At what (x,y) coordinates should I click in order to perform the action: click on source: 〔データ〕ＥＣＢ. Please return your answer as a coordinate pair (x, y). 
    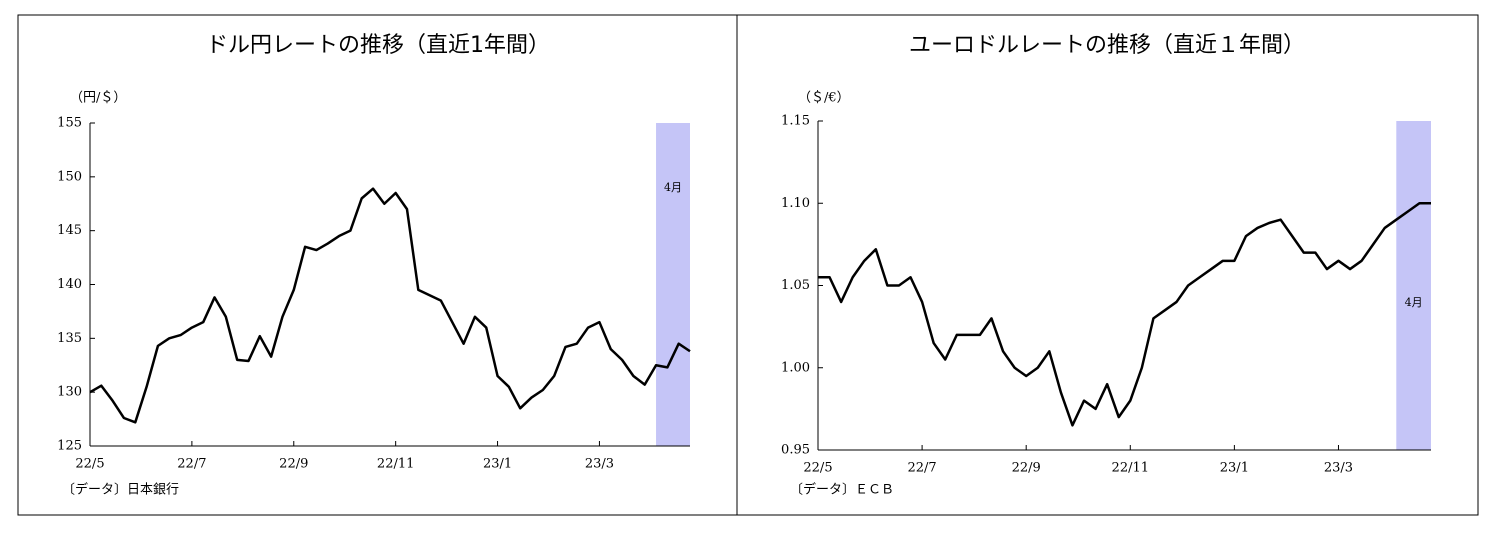
    Looking at the image, I should click on (842, 490).